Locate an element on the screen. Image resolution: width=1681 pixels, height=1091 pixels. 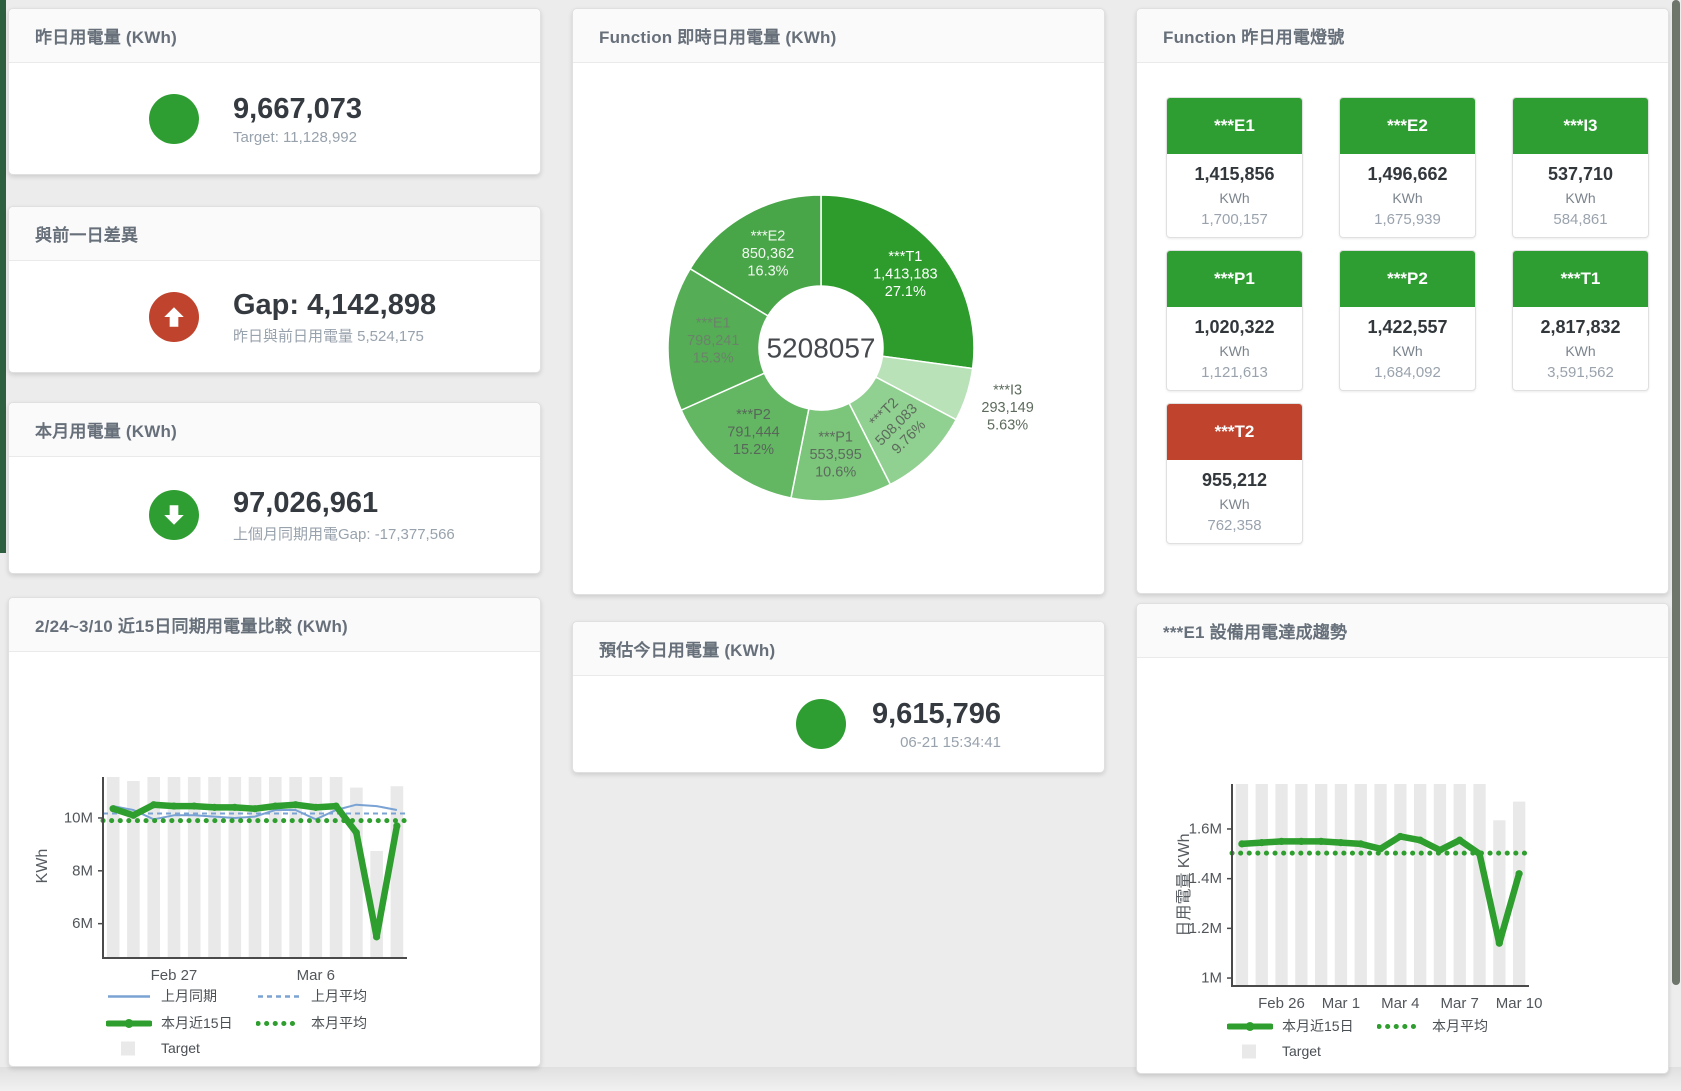
scrollbar-track is located at coordinates (1676, 545).